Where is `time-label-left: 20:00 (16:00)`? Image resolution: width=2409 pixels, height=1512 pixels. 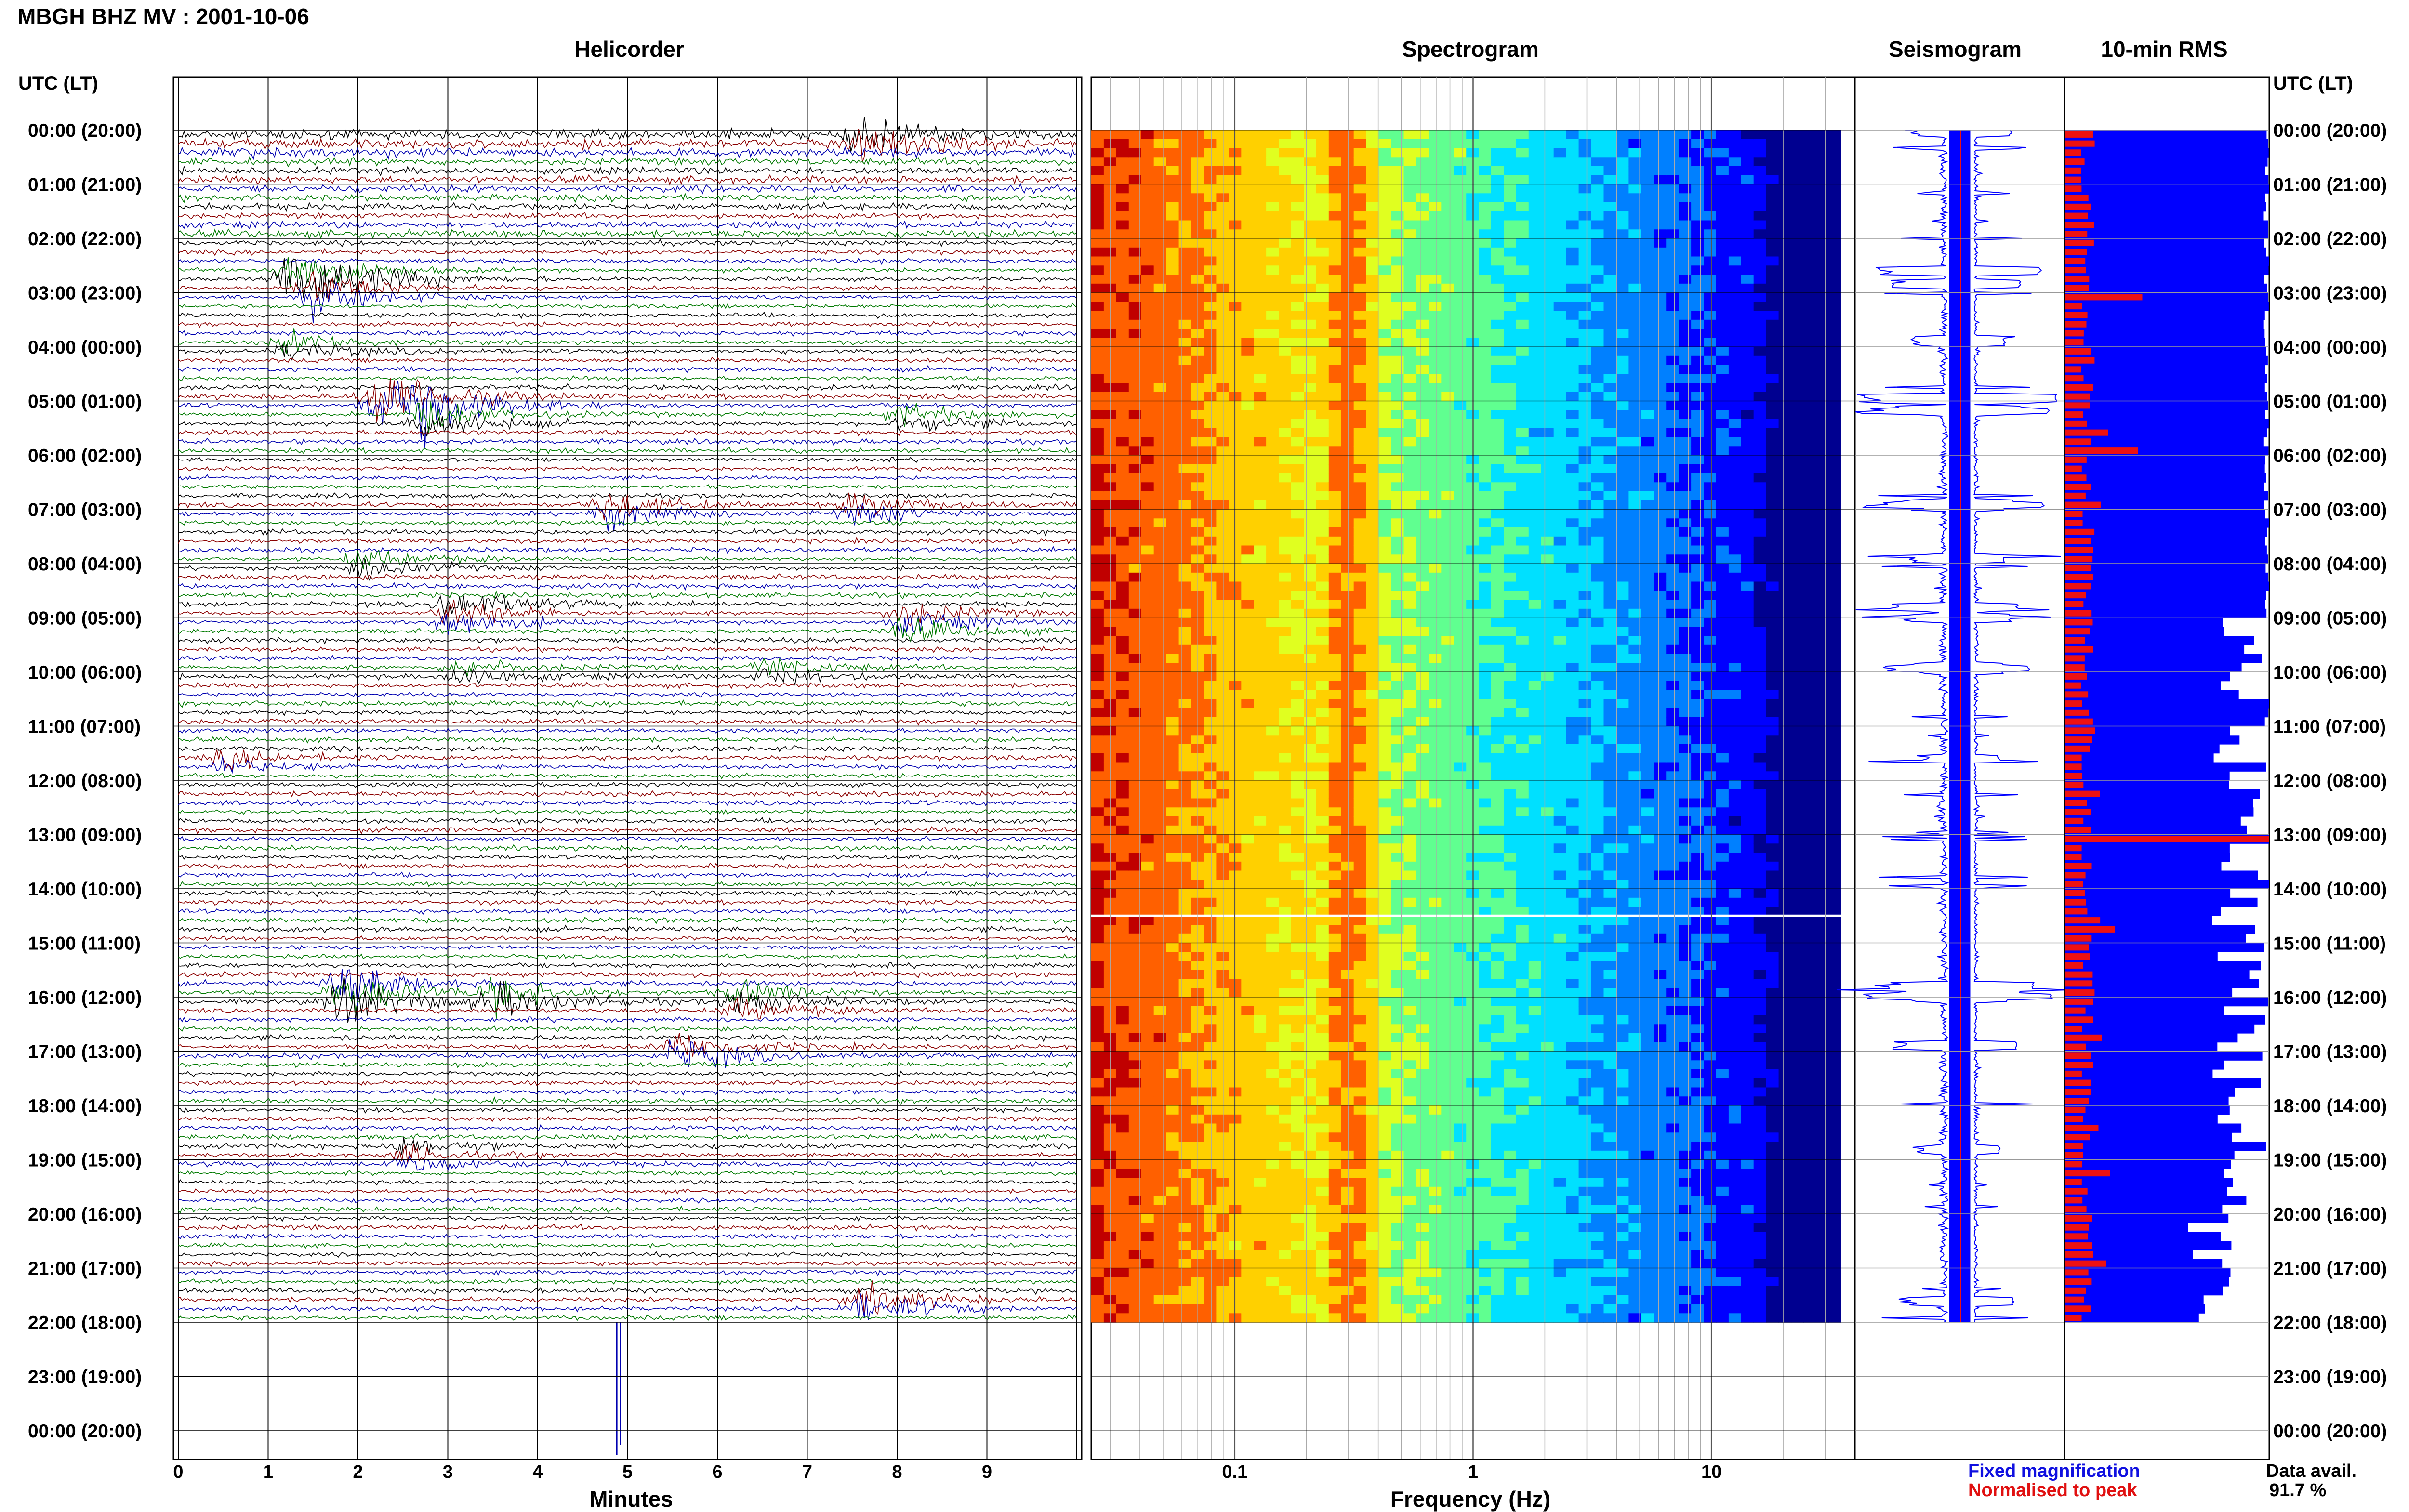
time-label-left: 20:00 (16:00) is located at coordinates (85, 1214).